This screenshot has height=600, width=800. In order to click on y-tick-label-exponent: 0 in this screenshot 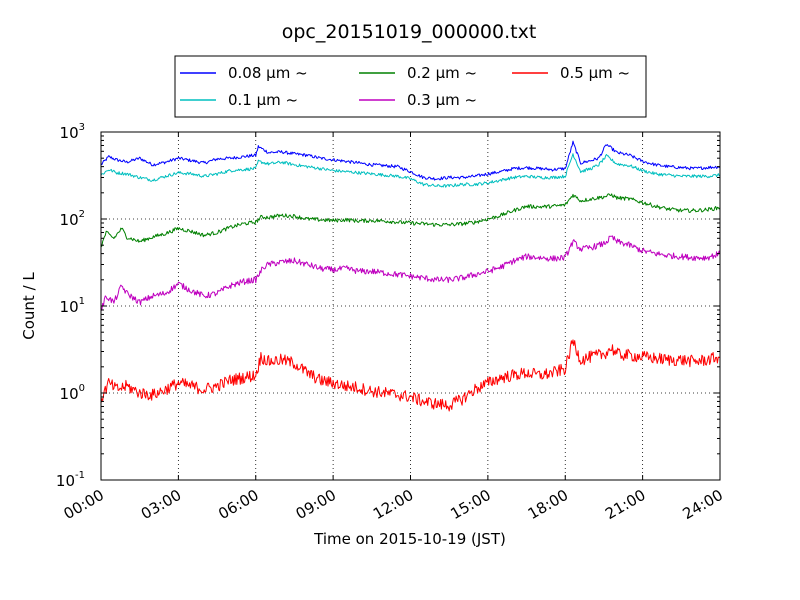, I will do `click(82, 388)`.